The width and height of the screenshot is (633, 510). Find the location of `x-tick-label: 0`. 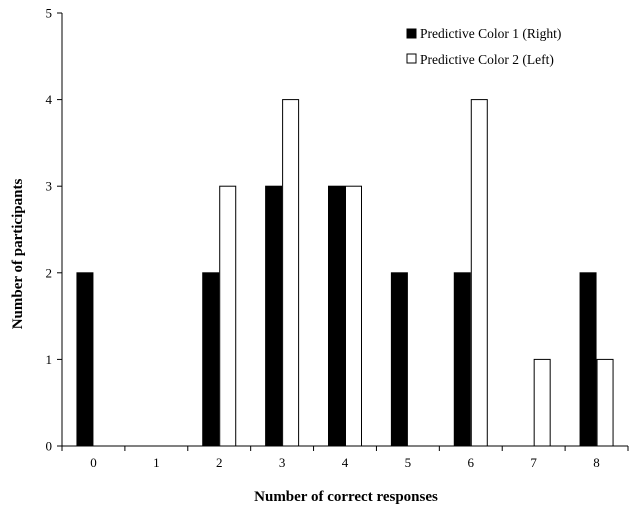

x-tick-label: 0 is located at coordinates (93, 462).